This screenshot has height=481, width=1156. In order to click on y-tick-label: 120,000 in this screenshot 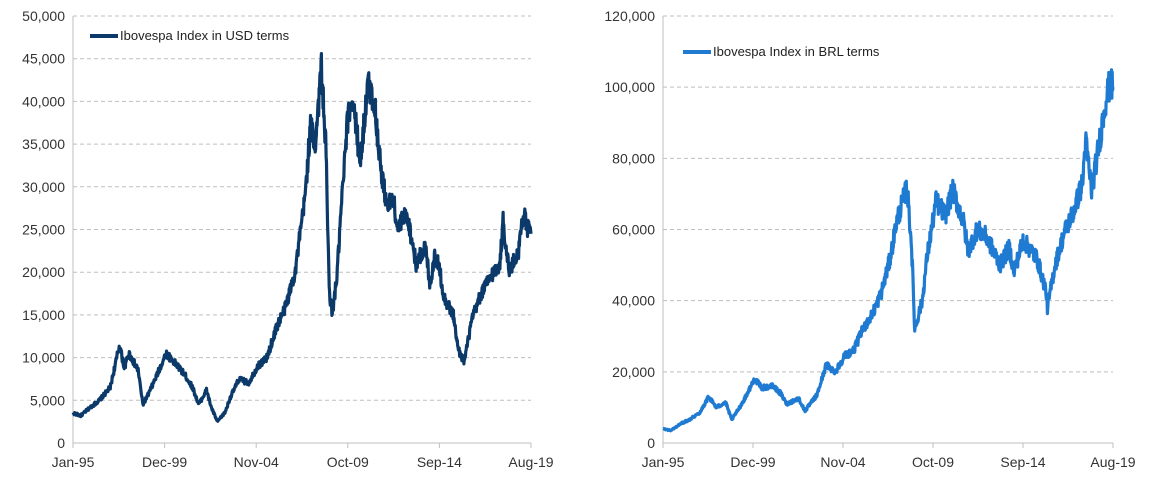, I will do `click(629, 16)`.